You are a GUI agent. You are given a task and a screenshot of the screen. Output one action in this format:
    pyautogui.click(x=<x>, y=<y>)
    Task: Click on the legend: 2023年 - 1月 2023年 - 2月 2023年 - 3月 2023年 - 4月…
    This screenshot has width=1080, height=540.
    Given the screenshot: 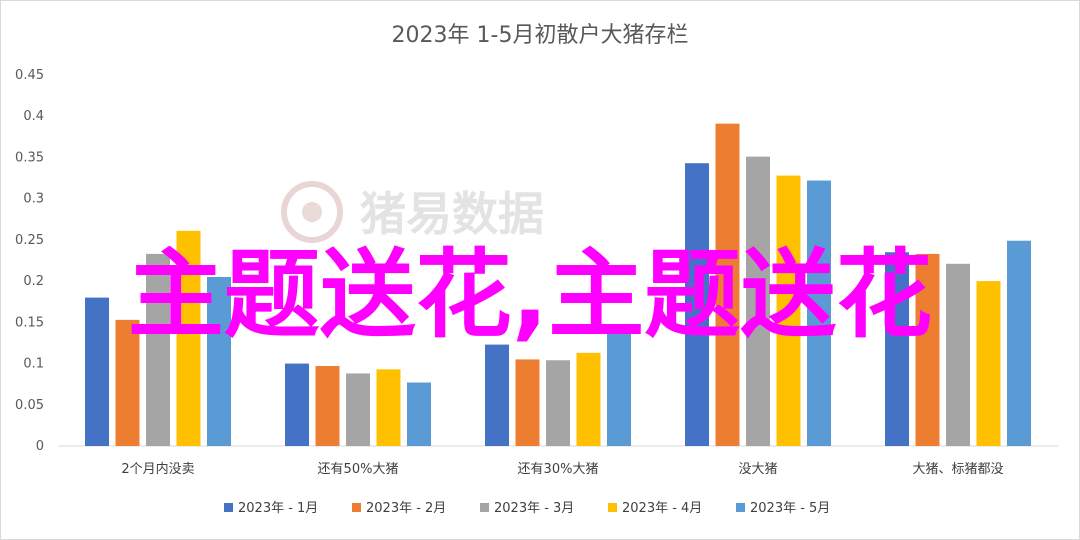 What is the action you would take?
    pyautogui.click(x=527, y=508)
    